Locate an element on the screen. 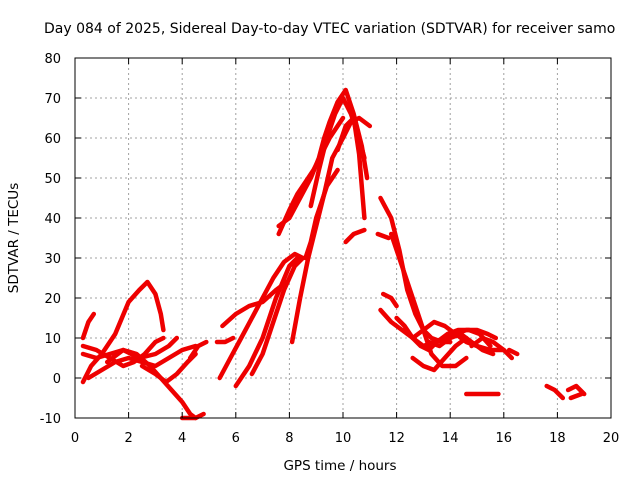  x-tick-label: 18 is located at coordinates (557, 438).